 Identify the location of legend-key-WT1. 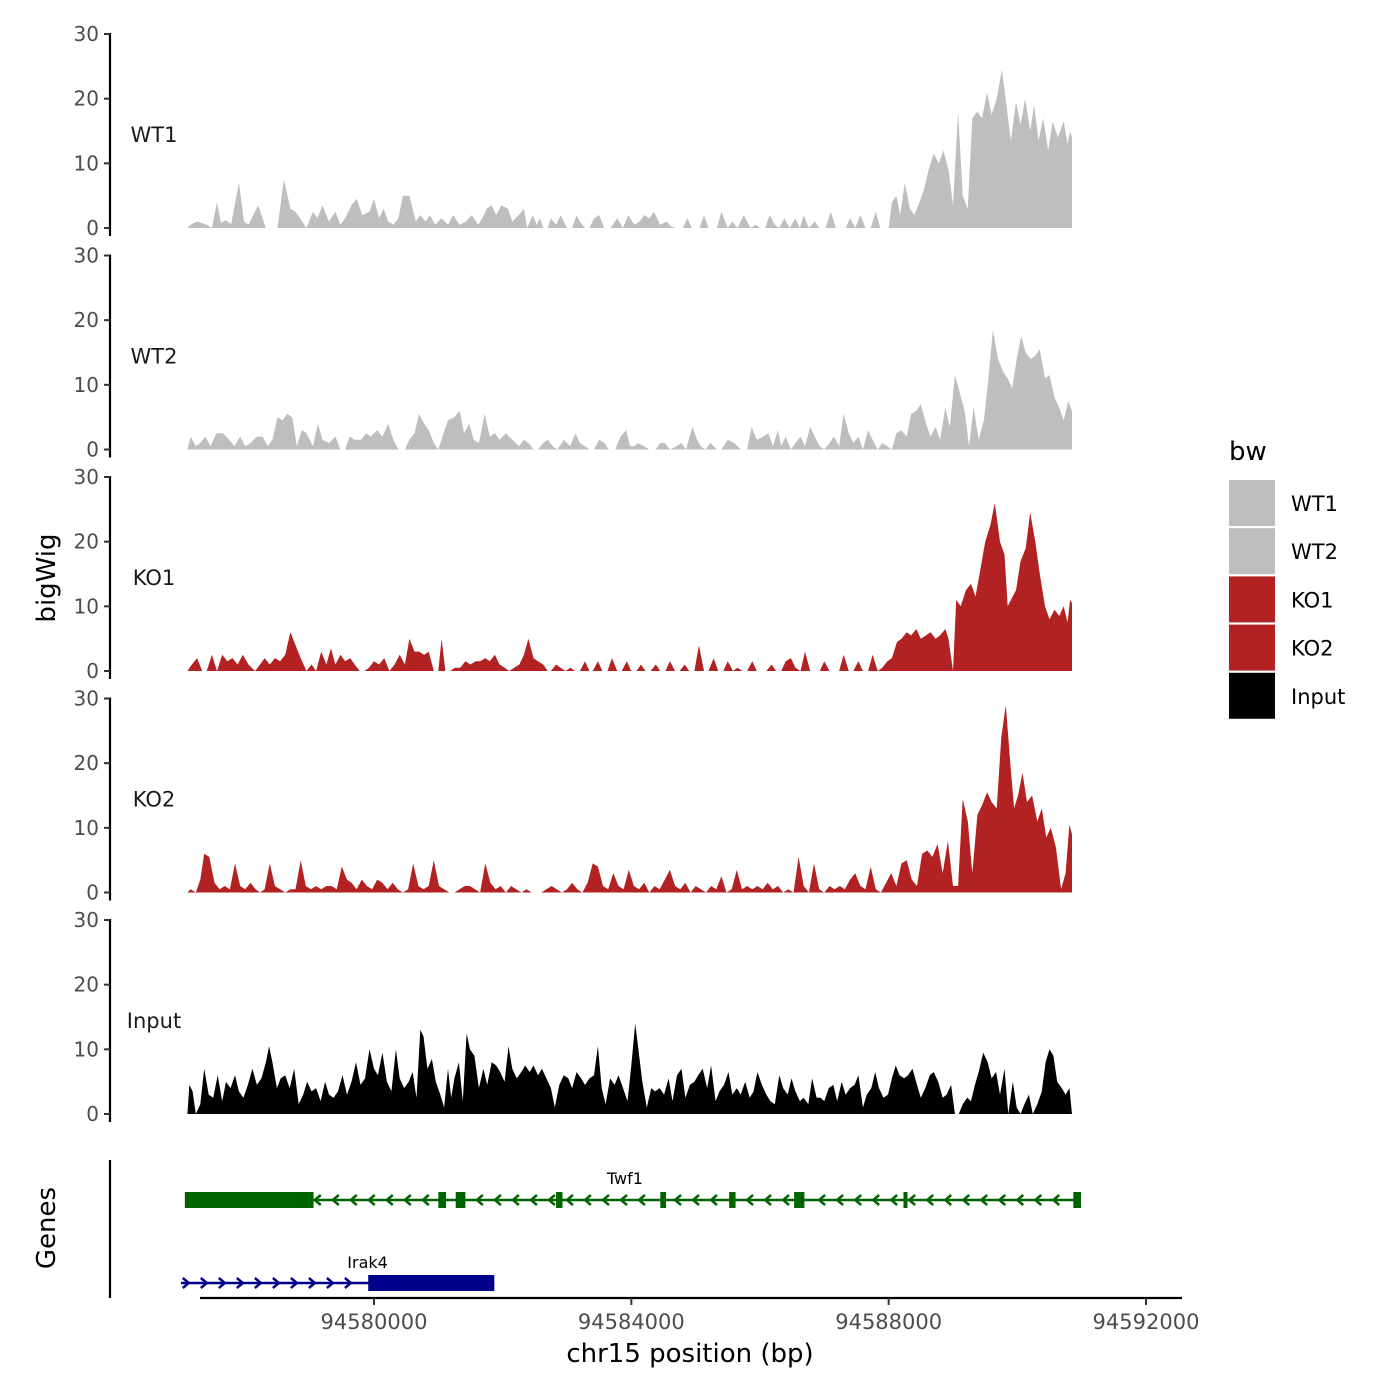
(1252, 503).